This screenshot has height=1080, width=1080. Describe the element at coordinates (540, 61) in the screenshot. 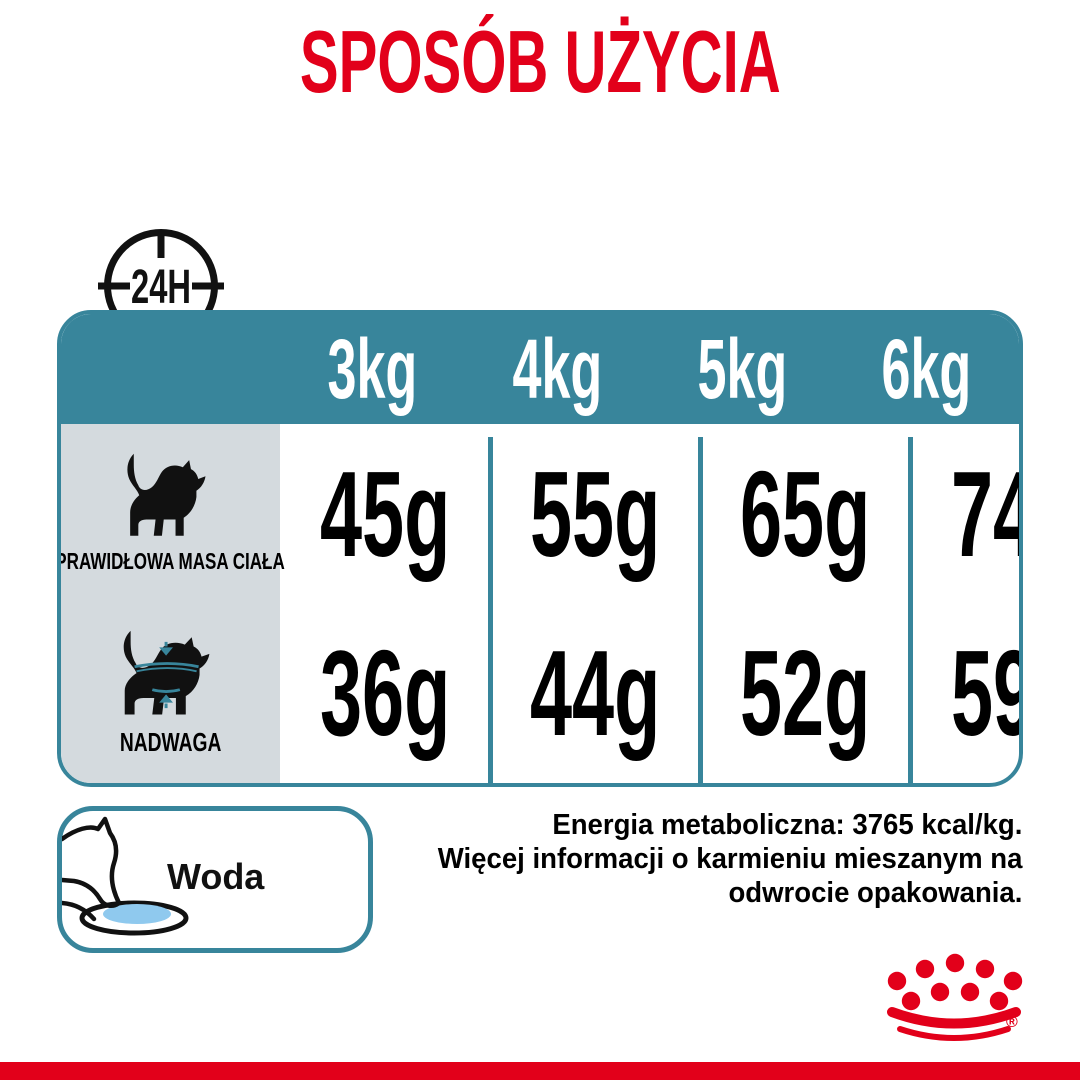

I see `page-title: SPOSÓB UŻYCIA` at that location.